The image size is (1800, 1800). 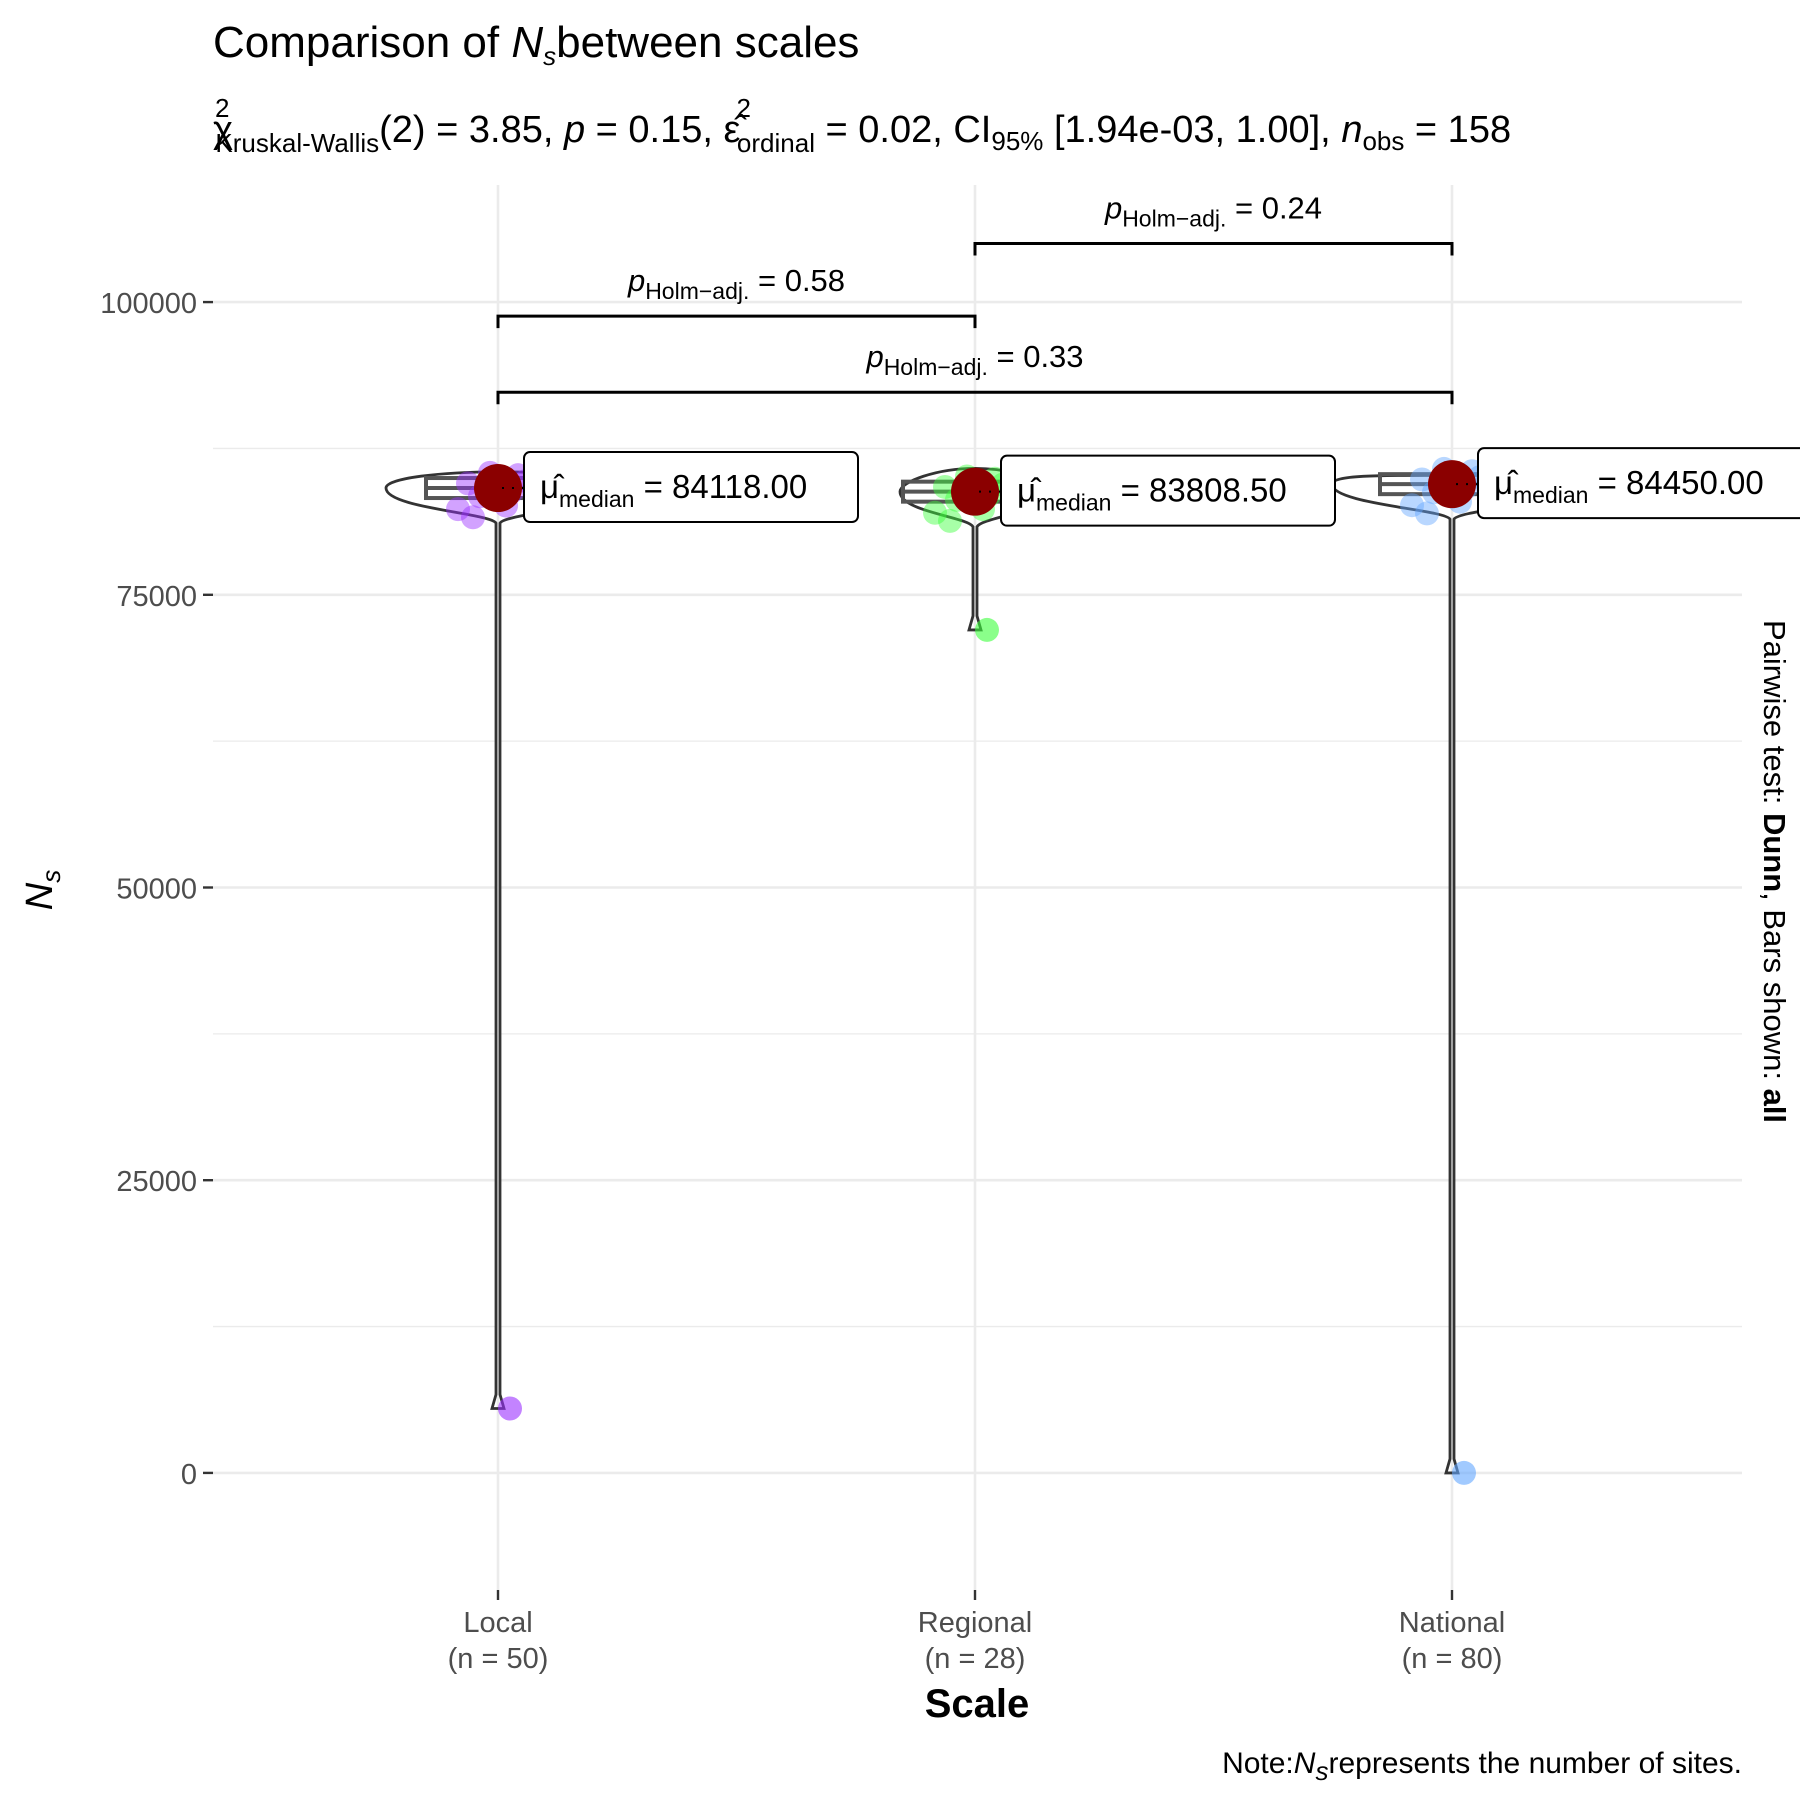 What do you see at coordinates (1482, 1766) in the screenshot?
I see `caption-note: Note:Nsrepresents the number of sites.` at bounding box center [1482, 1766].